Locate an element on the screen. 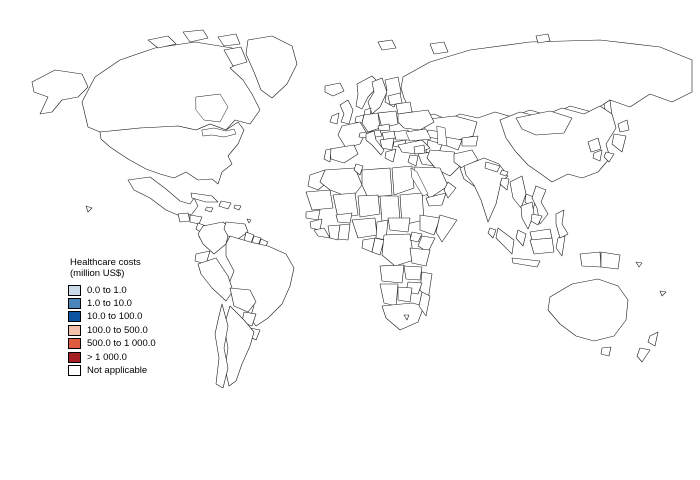 This screenshot has width=700, height=480. legend-item: > 1 000.0 is located at coordinates (112, 356).